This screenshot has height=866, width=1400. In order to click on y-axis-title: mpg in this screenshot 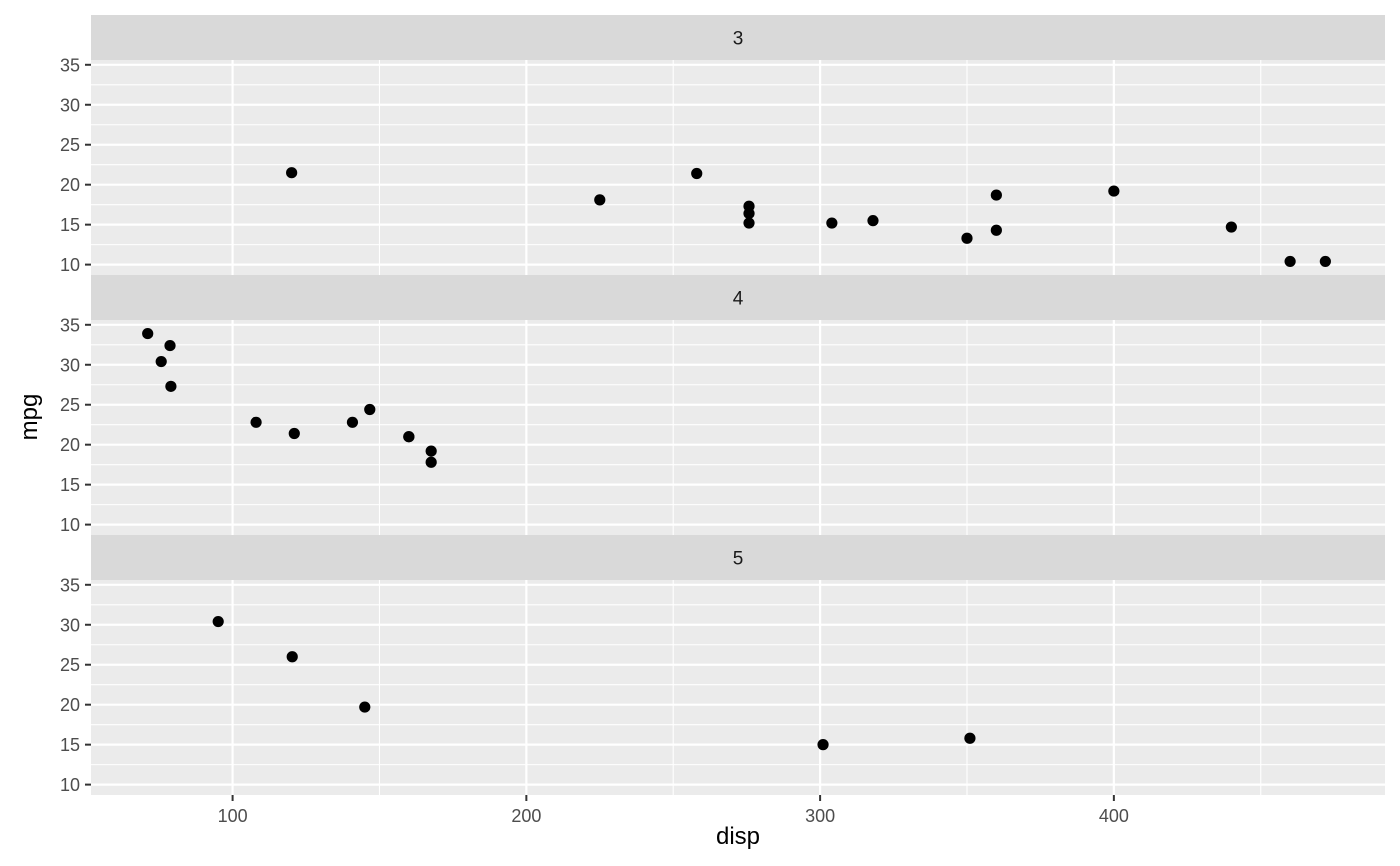, I will do `click(29, 417)`.